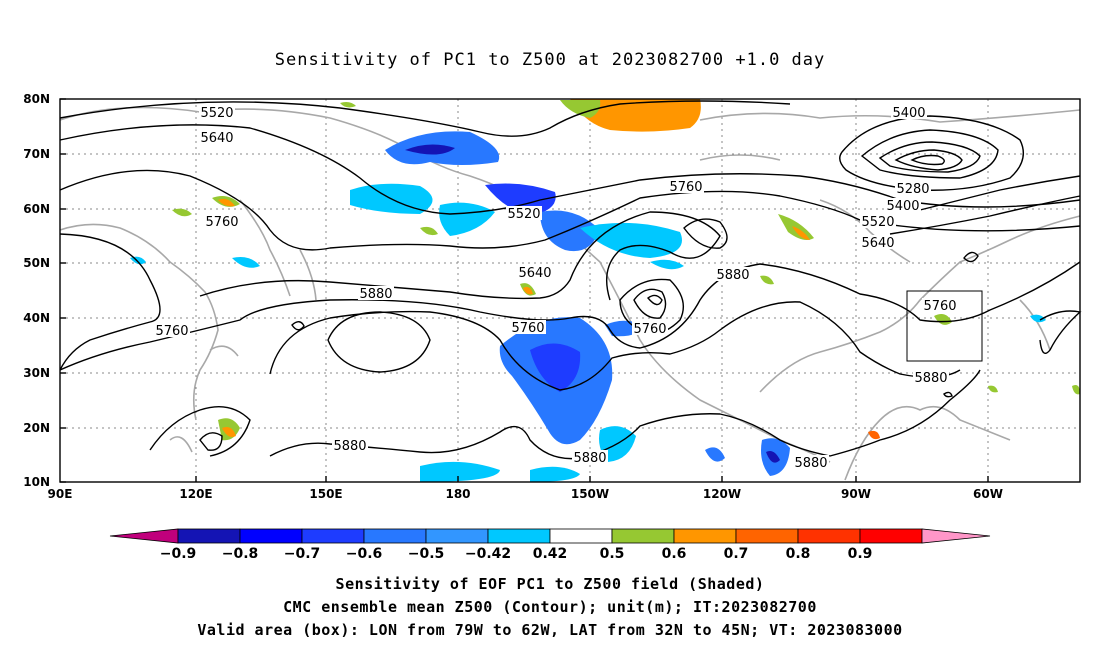 This screenshot has width=1100, height=650. What do you see at coordinates (325, 494) in the screenshot?
I see `lon-label: 150E` at bounding box center [325, 494].